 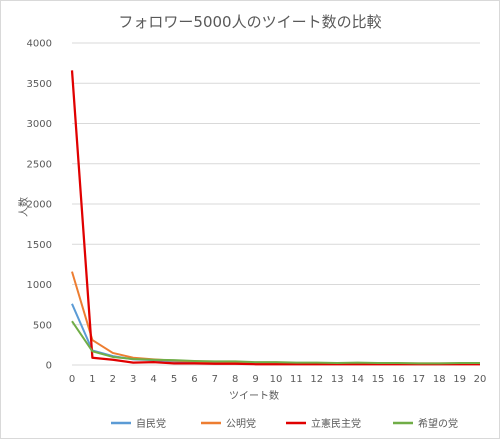 I want to click on x-axis-ticks: 0 1 2 3 4 5 6 7 8 9 10 11 12 13 14 15 16 17 18 19 20, so click(x=278, y=379).